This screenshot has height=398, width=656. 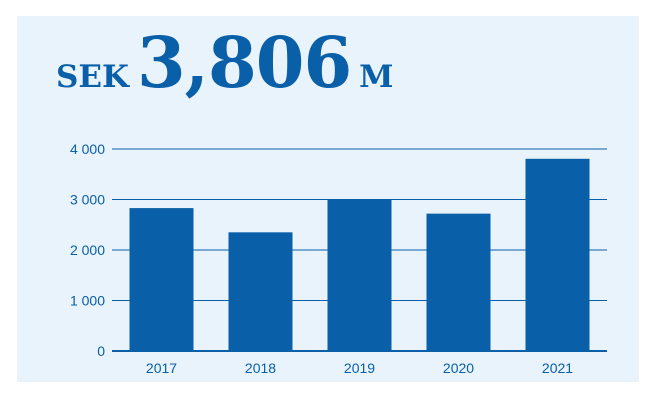 What do you see at coordinates (557, 368) in the screenshot?
I see `x-tick-label: 2021` at bounding box center [557, 368].